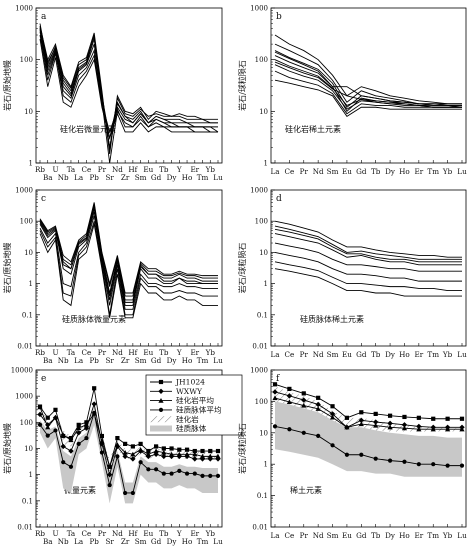 This screenshot has height=552, width=476. I want to click on legend-label: 硅化岩, so click(187, 419).